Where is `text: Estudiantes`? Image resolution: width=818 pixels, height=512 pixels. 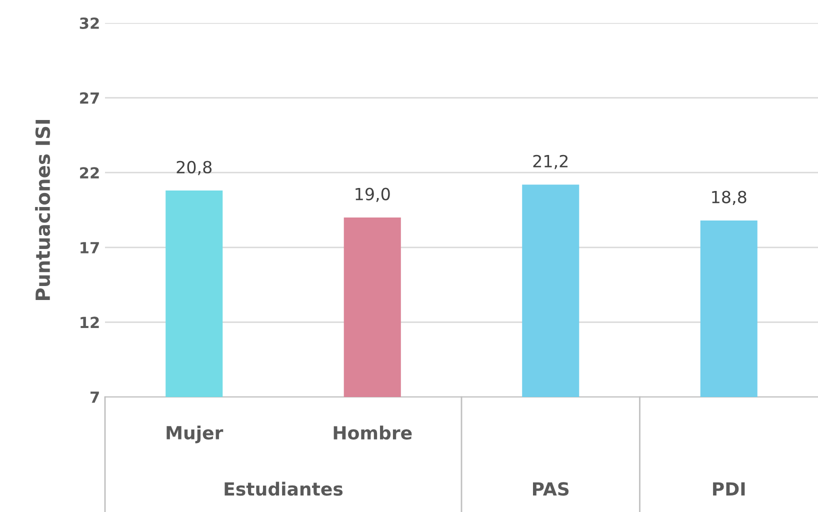
text: Estudiantes is located at coordinates (283, 489).